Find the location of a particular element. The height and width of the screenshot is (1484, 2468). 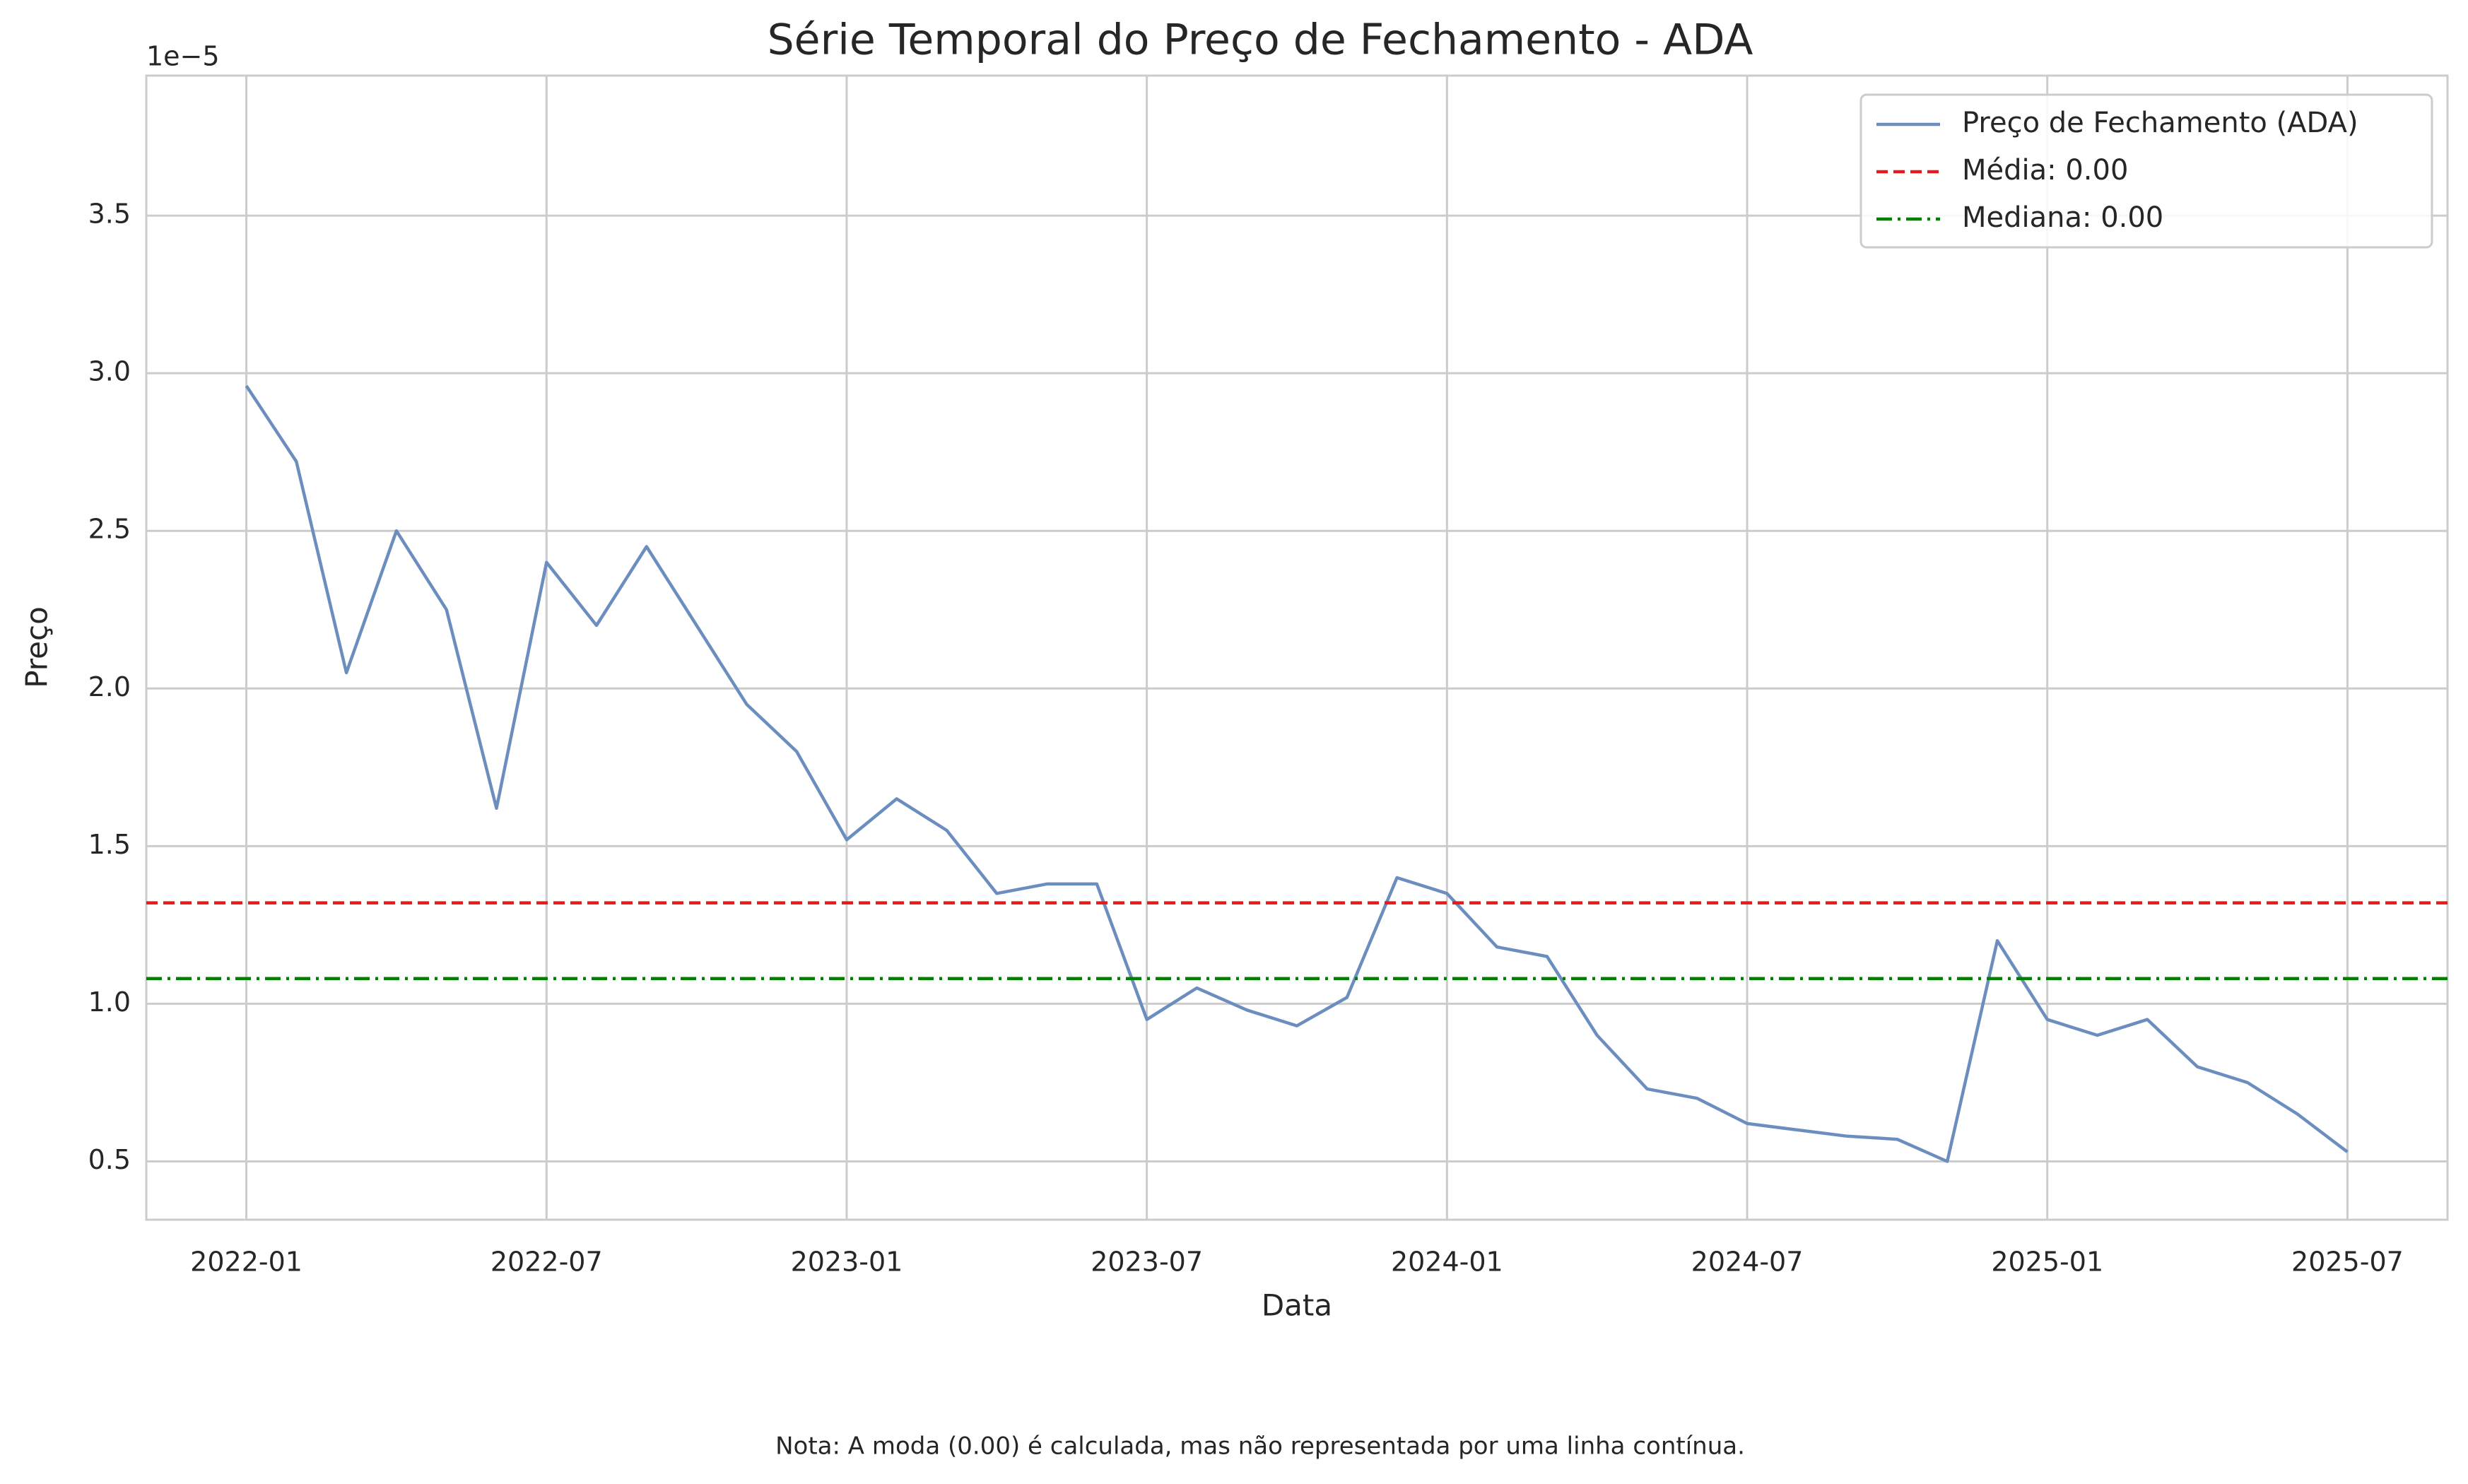

legend-label: Mediana: 0.00 is located at coordinates (2063, 217).